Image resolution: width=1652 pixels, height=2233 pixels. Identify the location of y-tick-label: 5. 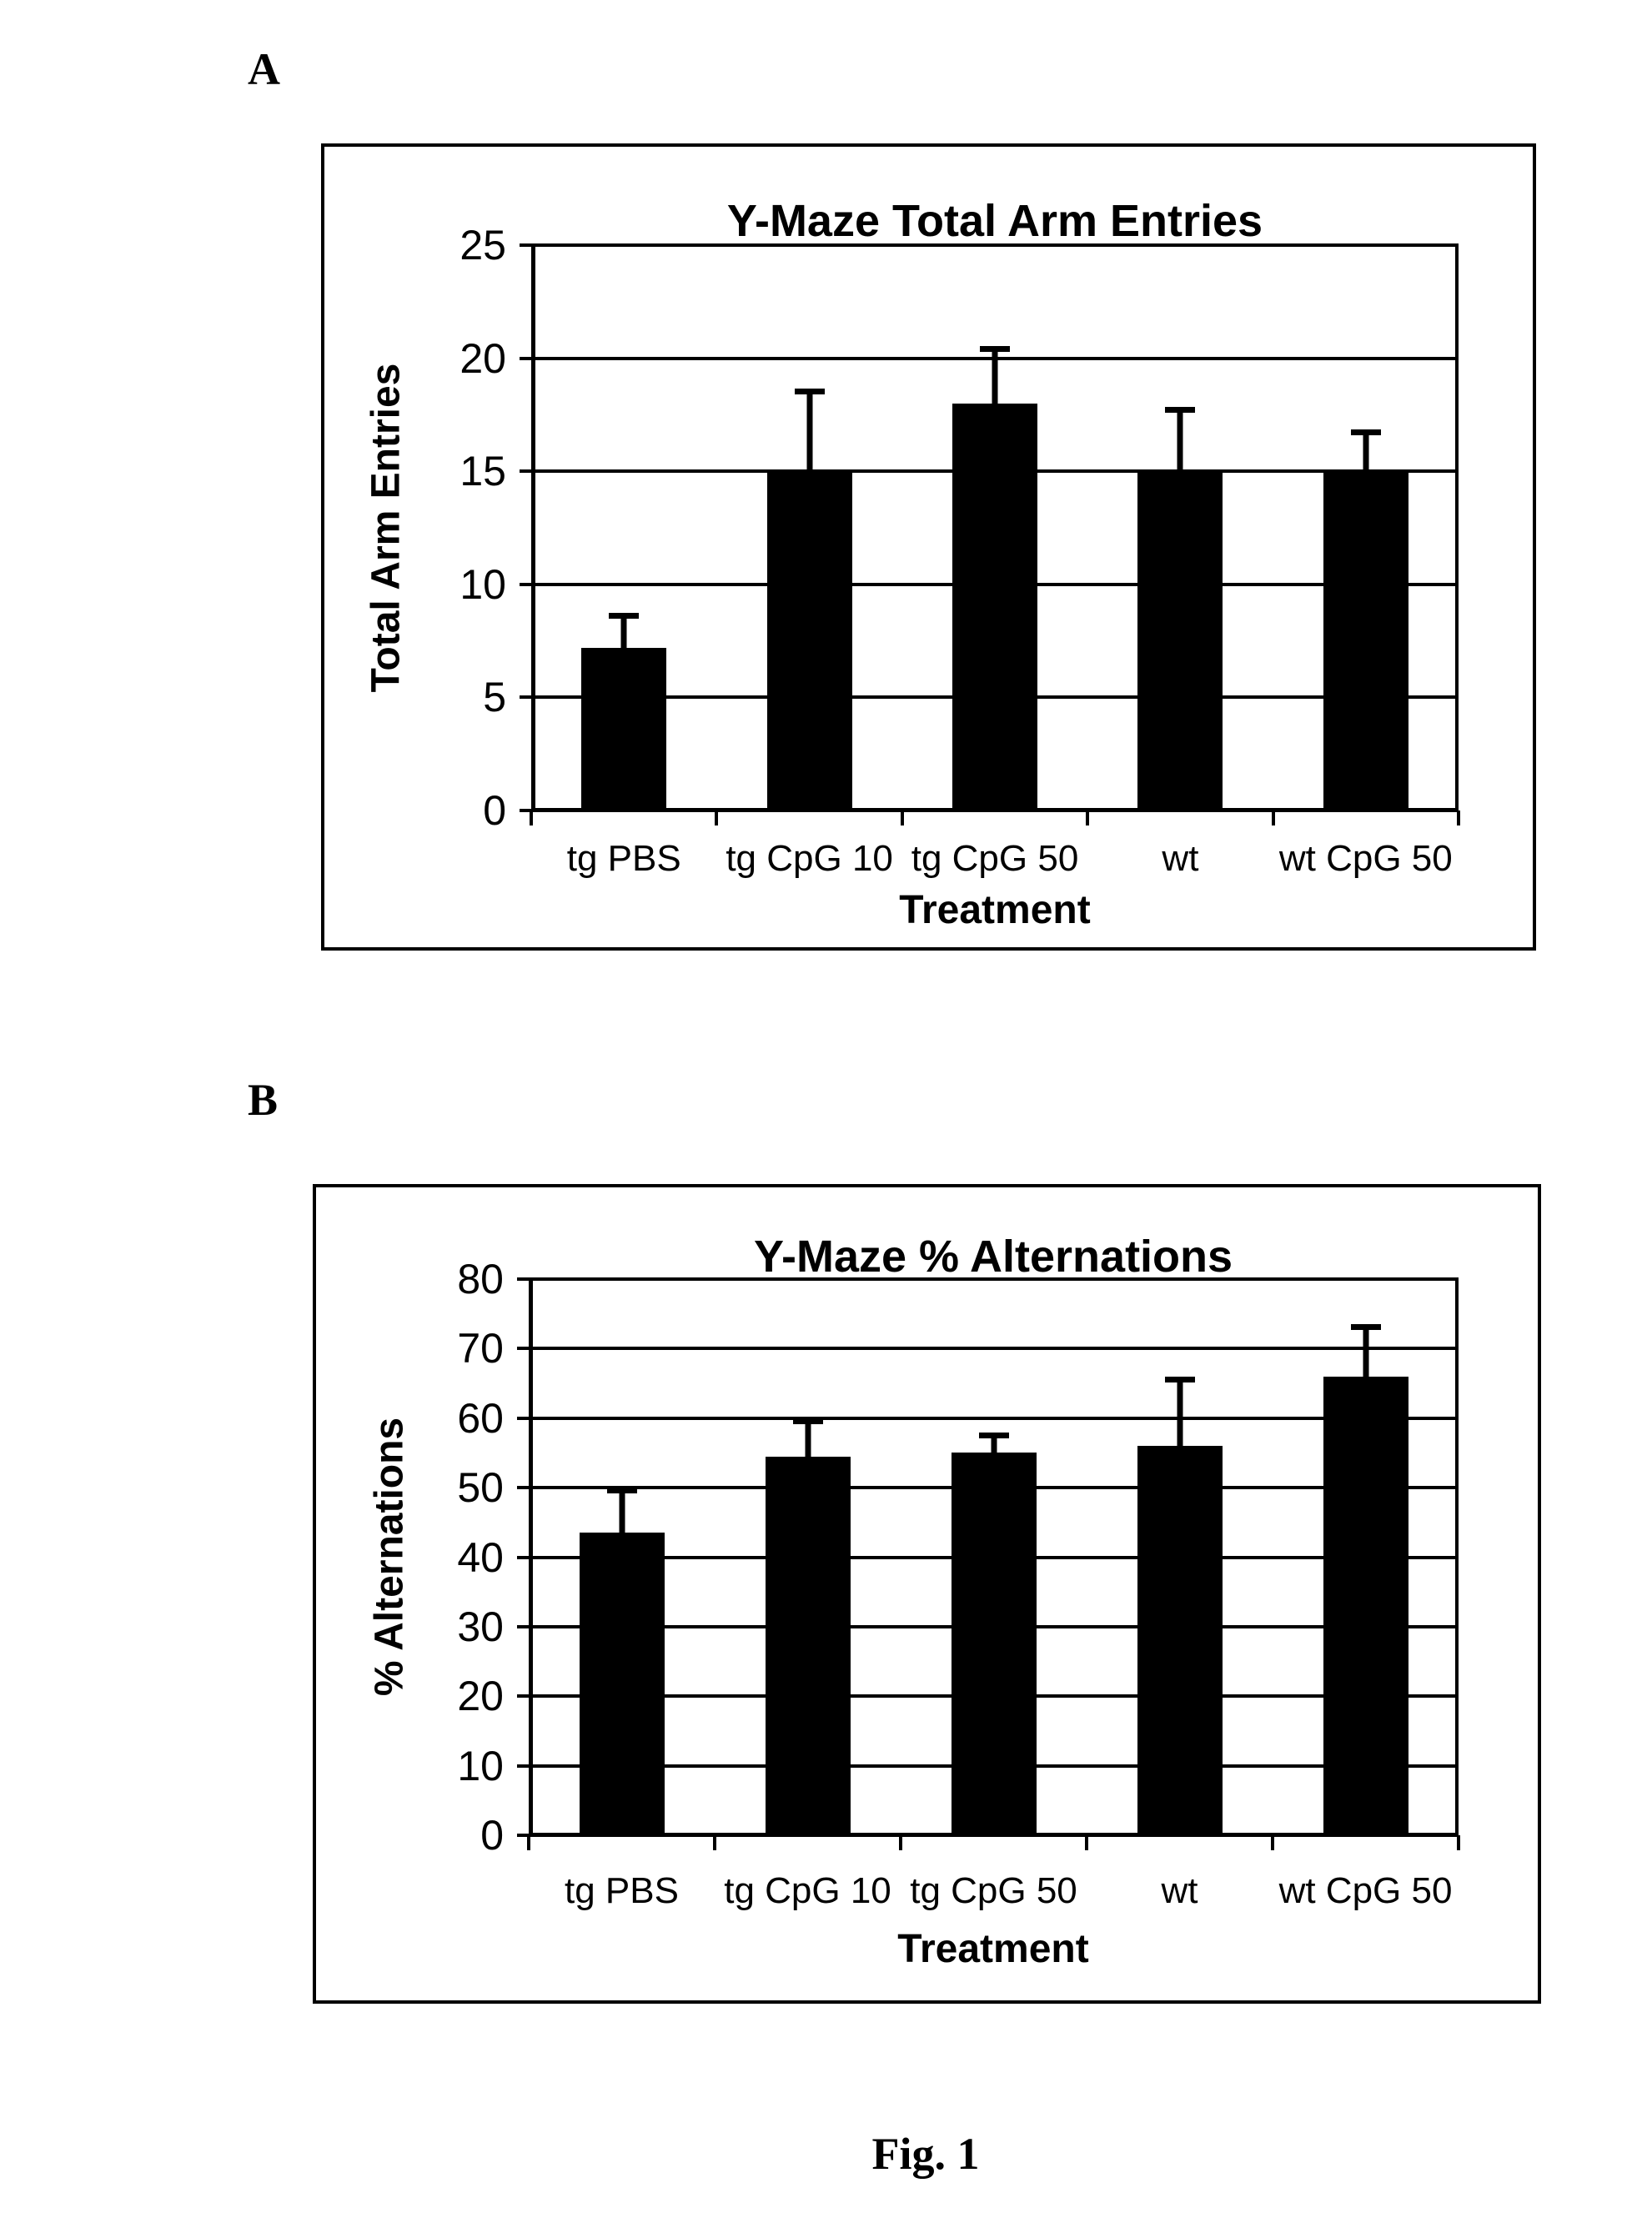
(494, 698).